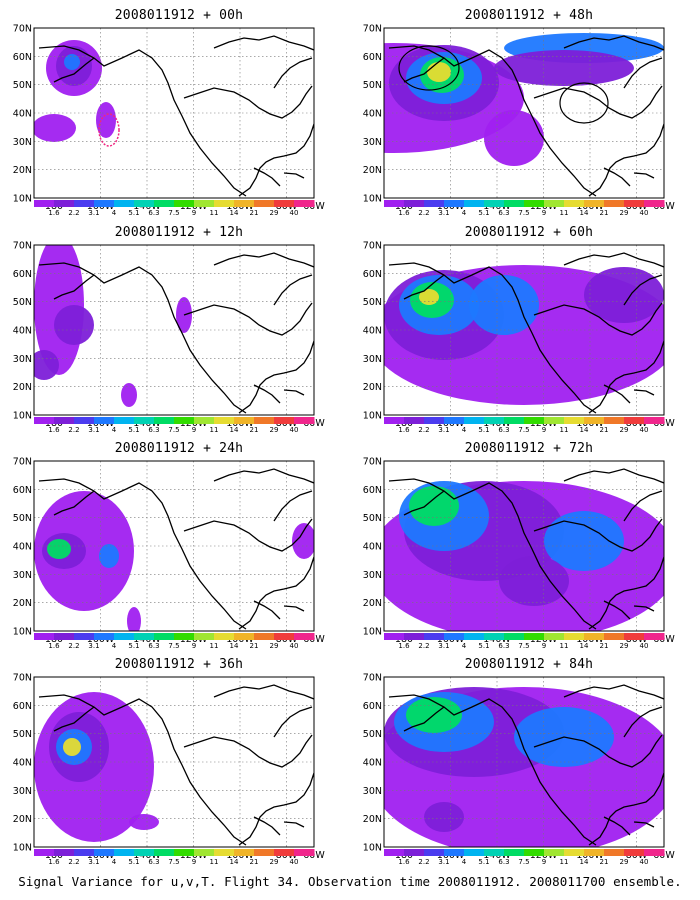 The width and height of the screenshot is (700, 900). Describe the element at coordinates (584, 103) in the screenshot. I see `observation-ellipse` at that location.